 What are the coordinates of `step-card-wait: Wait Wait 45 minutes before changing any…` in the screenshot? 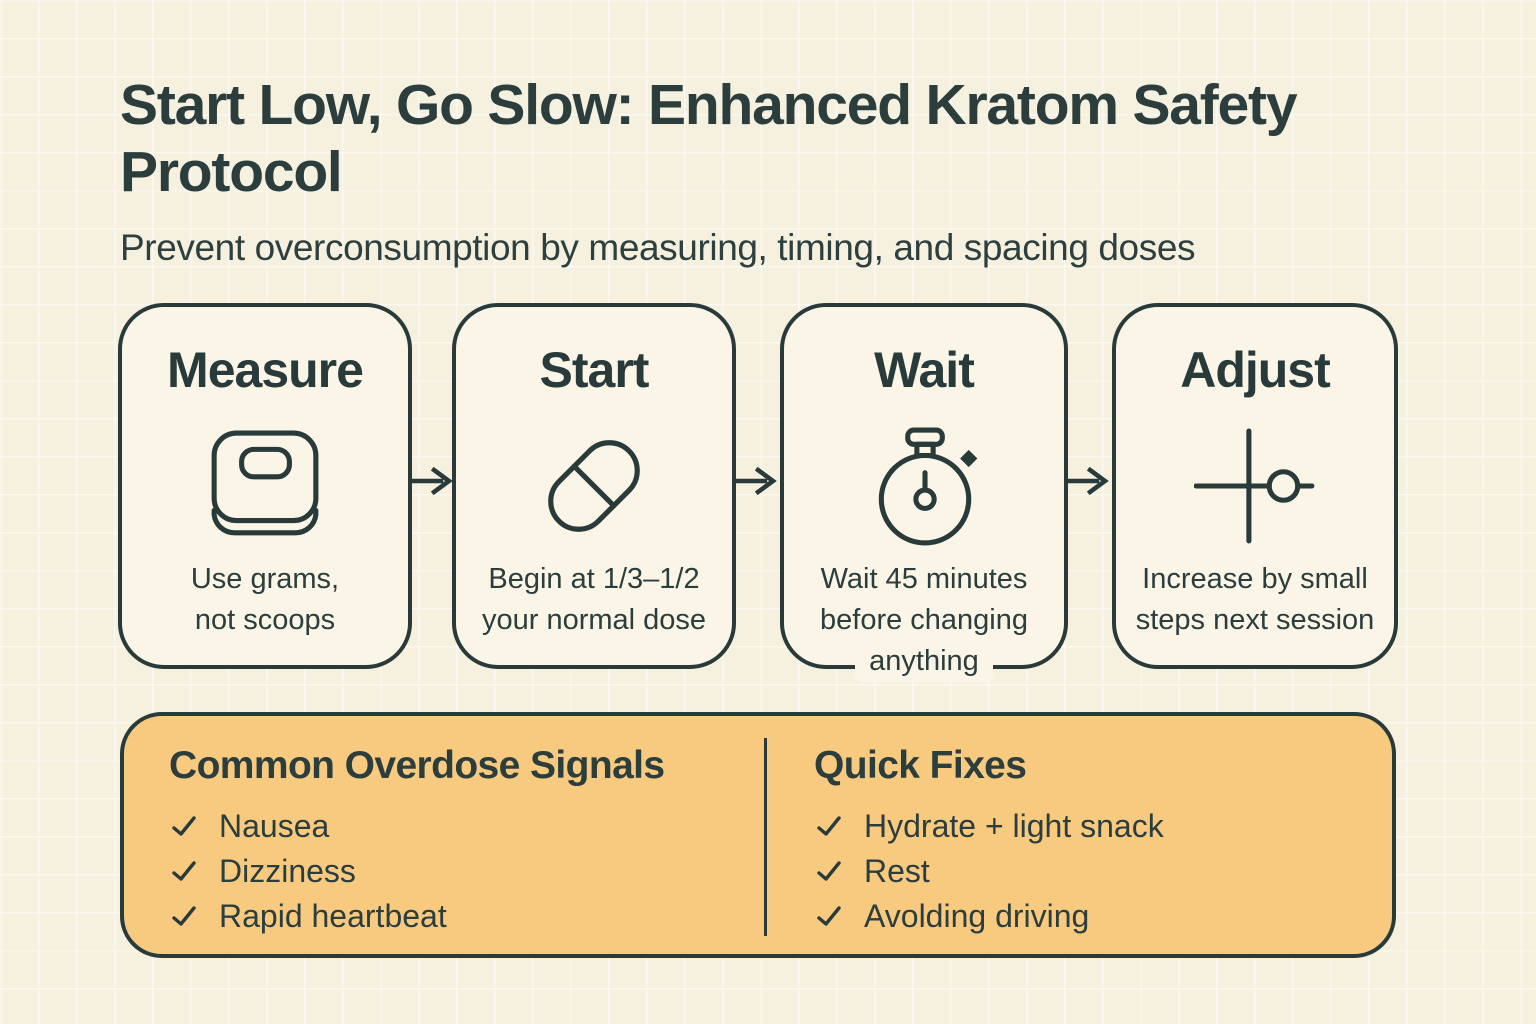 It's located at (924, 492).